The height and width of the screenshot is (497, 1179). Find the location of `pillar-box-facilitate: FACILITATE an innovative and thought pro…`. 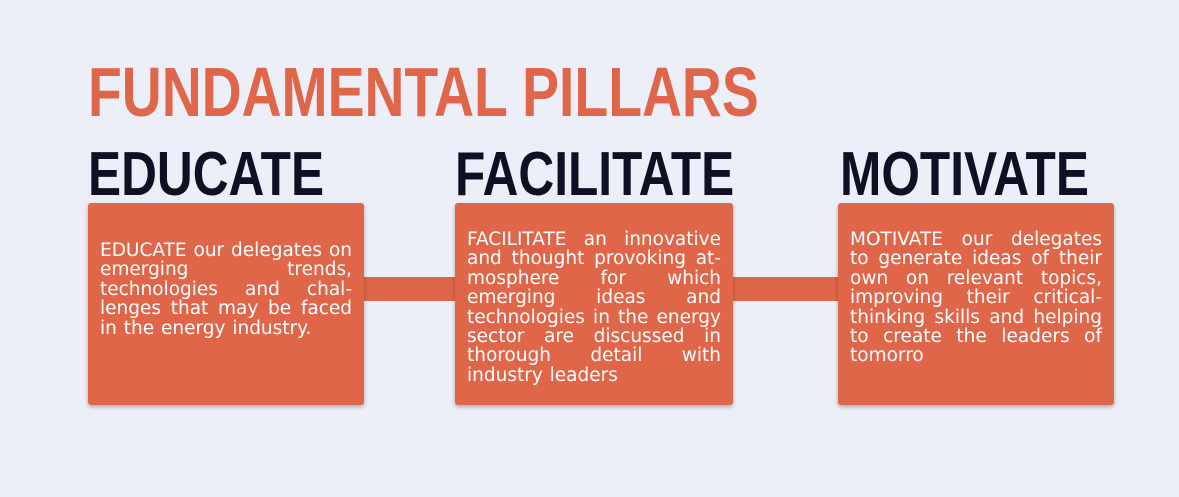

pillar-box-facilitate: FACILITATE an innovative and thought pro… is located at coordinates (594, 304).